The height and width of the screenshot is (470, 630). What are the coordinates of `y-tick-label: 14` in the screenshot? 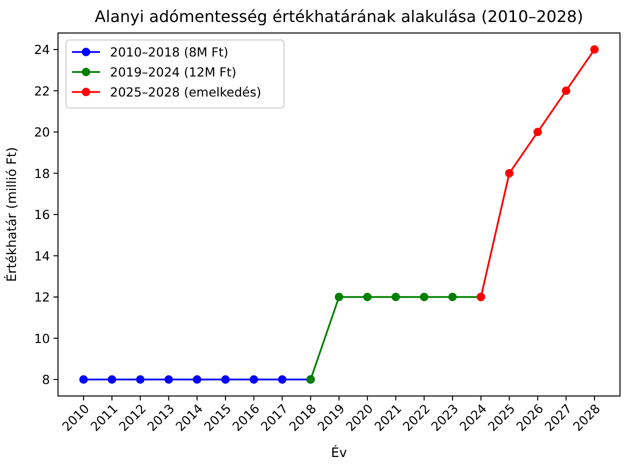 It's located at (42, 256).